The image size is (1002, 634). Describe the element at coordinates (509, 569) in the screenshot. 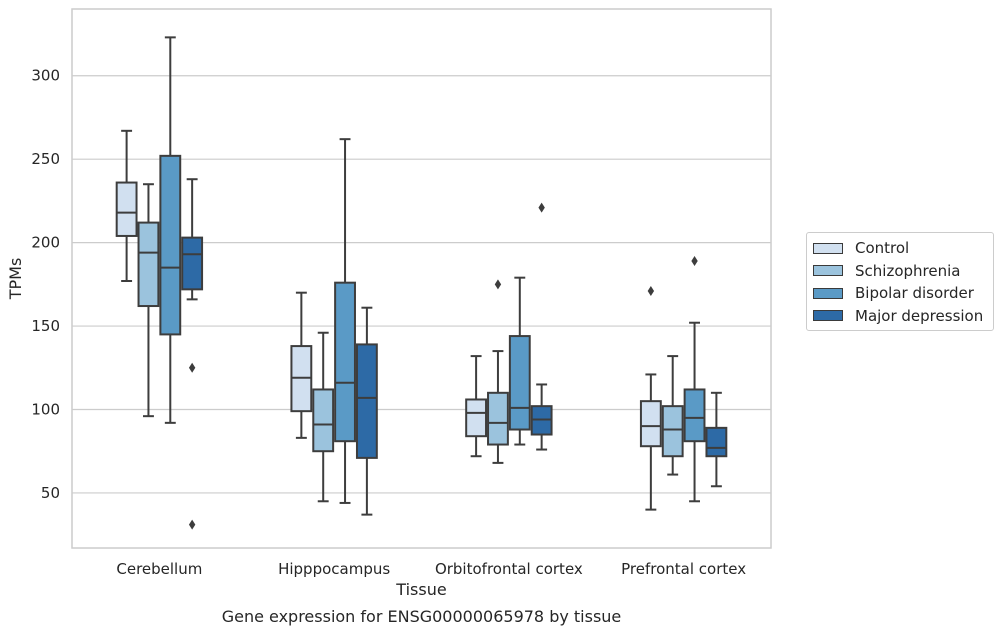

I see `x-tick-2: Orbitofrontal cortex` at that location.